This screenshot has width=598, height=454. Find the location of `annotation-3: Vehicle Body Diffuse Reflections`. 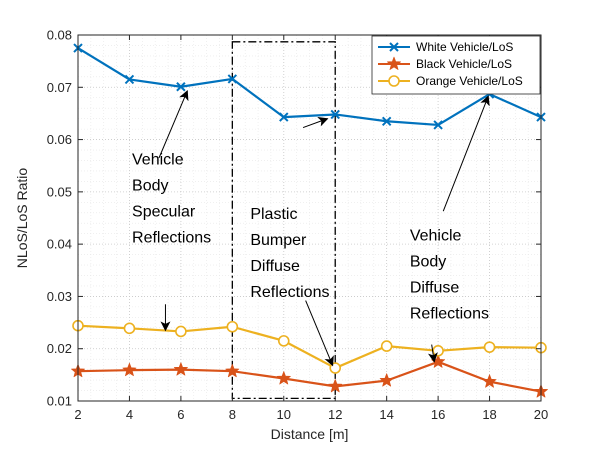

annotation-3: Vehicle Body Diffuse Reflections is located at coordinates (450, 229).